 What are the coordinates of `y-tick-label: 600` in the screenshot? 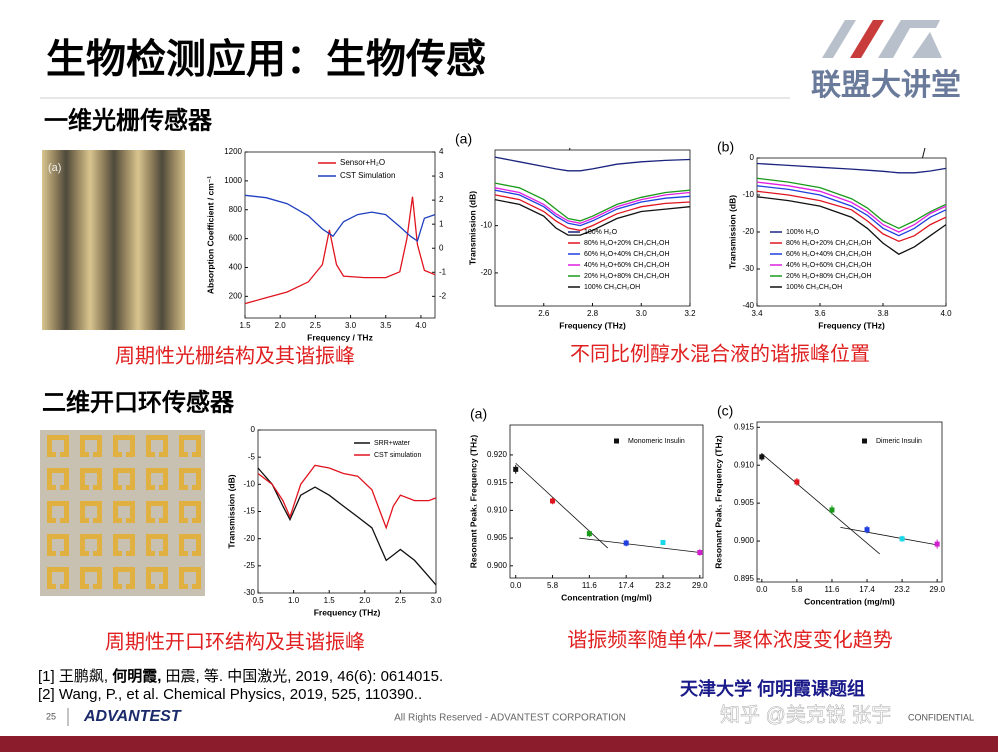 It's located at (236, 238).